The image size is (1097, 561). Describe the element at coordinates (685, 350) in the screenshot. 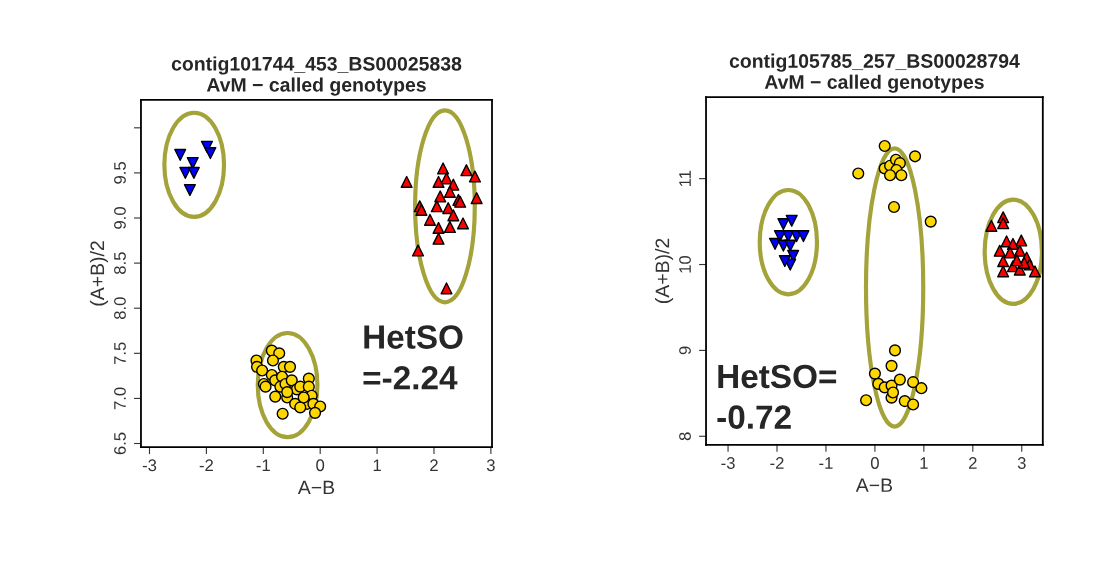

I see `y-tick-label: 9` at that location.